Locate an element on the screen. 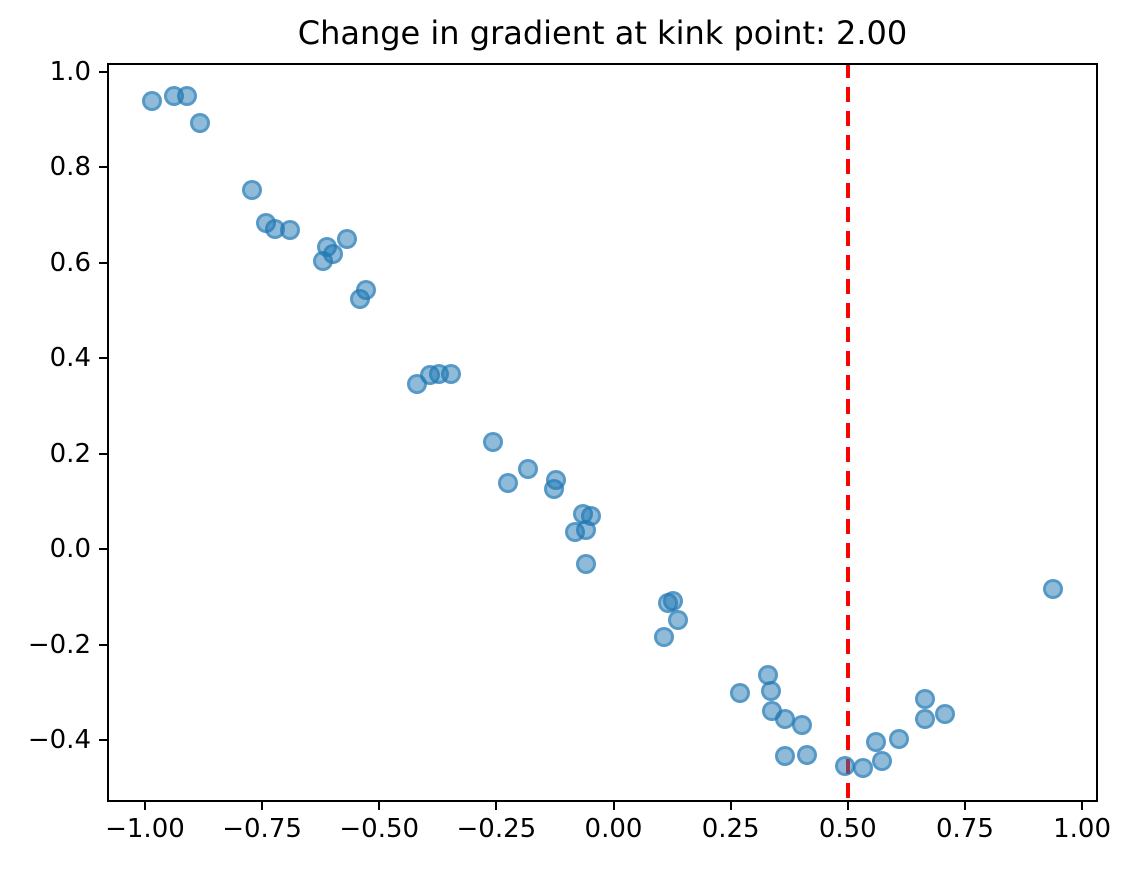 Image resolution: width=1135 pixels, height=869 pixels. x-tick-label: −0.75 is located at coordinates (262, 829).